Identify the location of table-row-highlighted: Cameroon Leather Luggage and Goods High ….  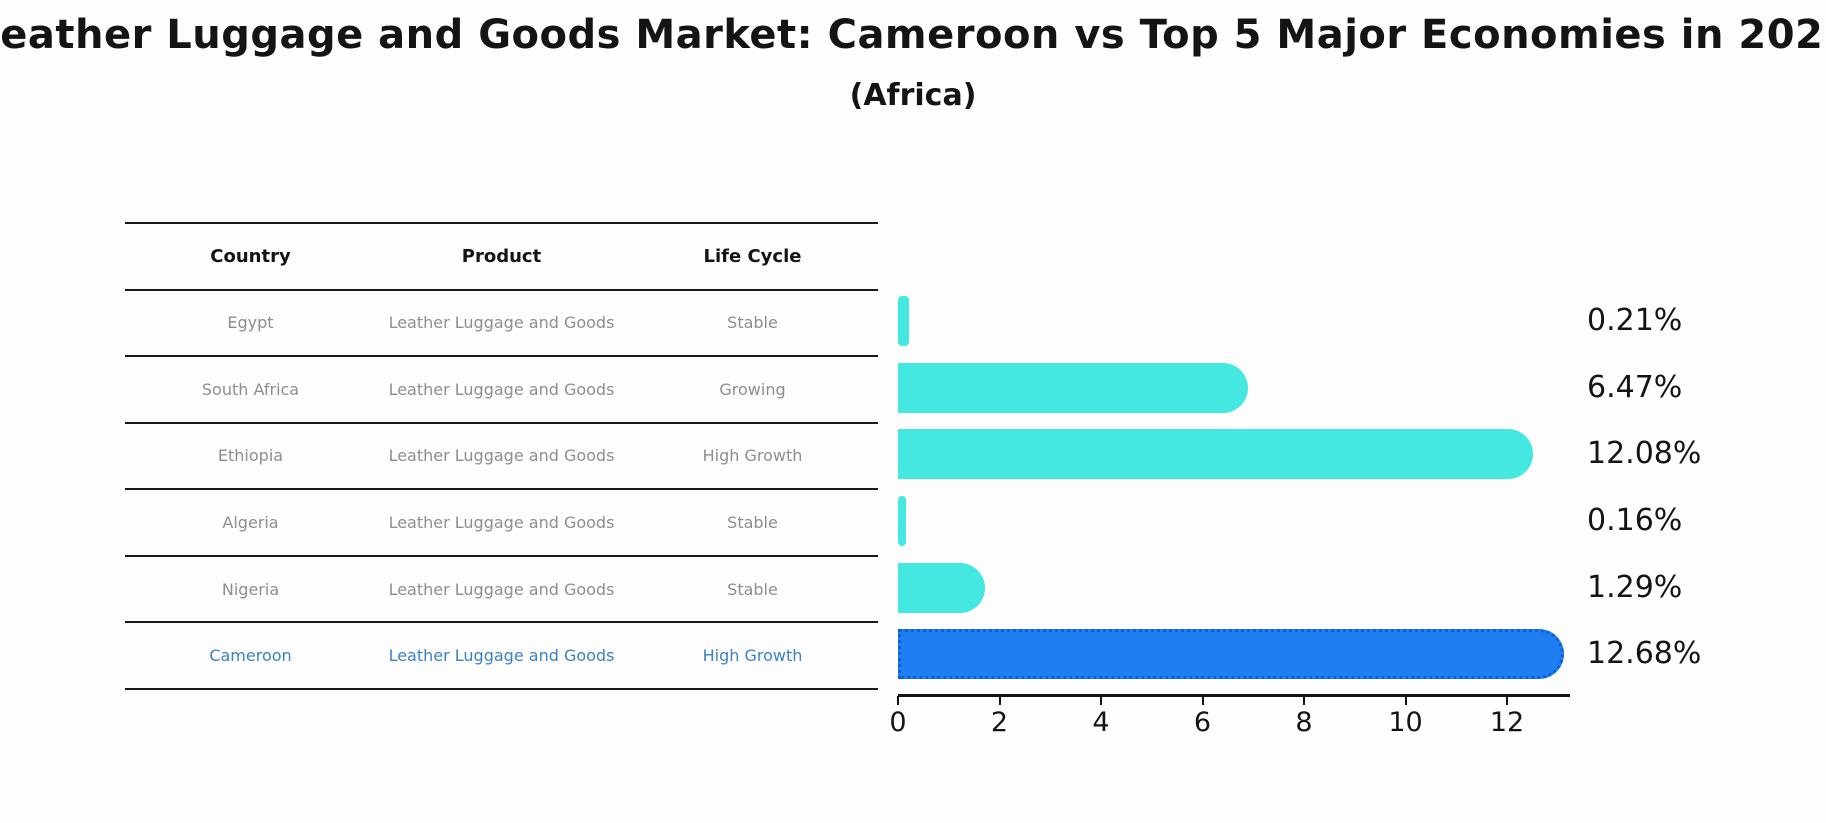
(501, 654).